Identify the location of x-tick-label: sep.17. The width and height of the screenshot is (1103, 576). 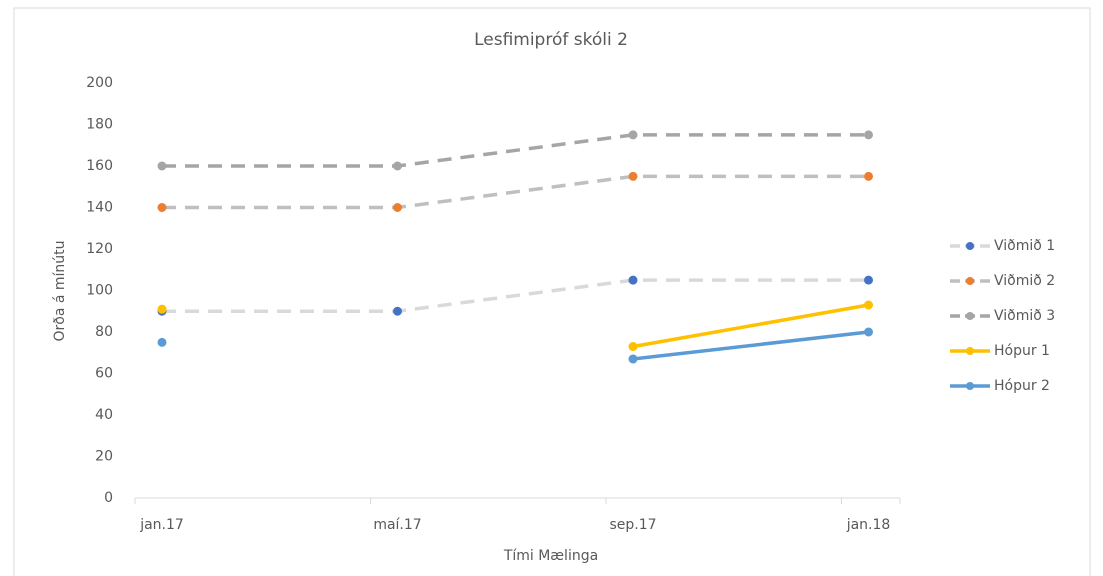
(632, 525).